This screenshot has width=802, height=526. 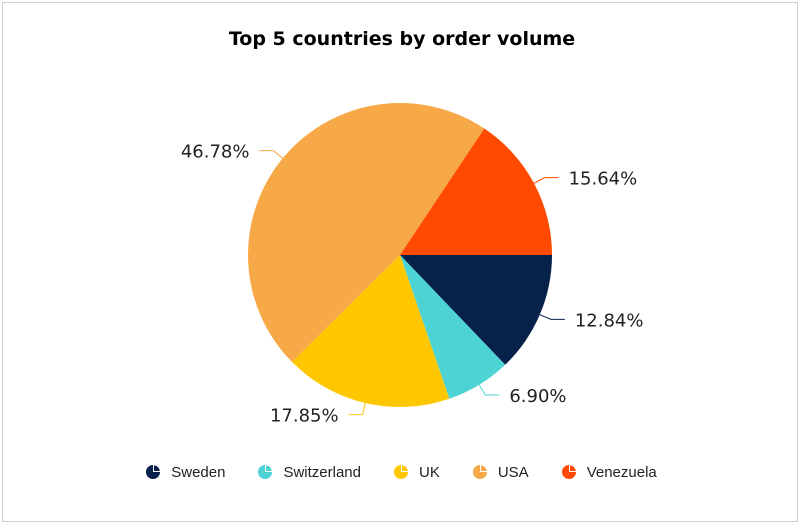 I want to click on data-label-venezuela: 15.64%, so click(x=603, y=179).